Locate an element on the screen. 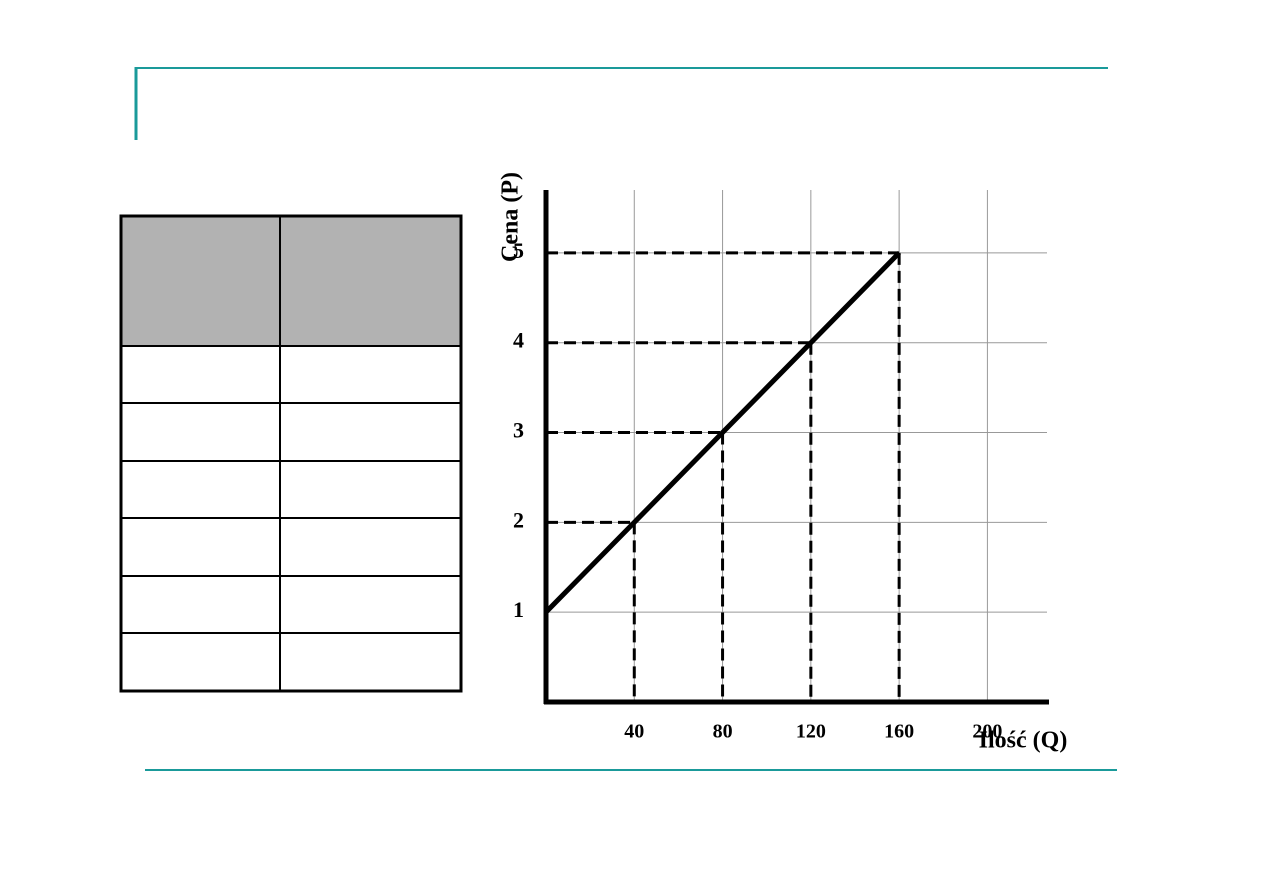 This screenshot has height=893, width=1263. table-header is located at coordinates (291, 281).